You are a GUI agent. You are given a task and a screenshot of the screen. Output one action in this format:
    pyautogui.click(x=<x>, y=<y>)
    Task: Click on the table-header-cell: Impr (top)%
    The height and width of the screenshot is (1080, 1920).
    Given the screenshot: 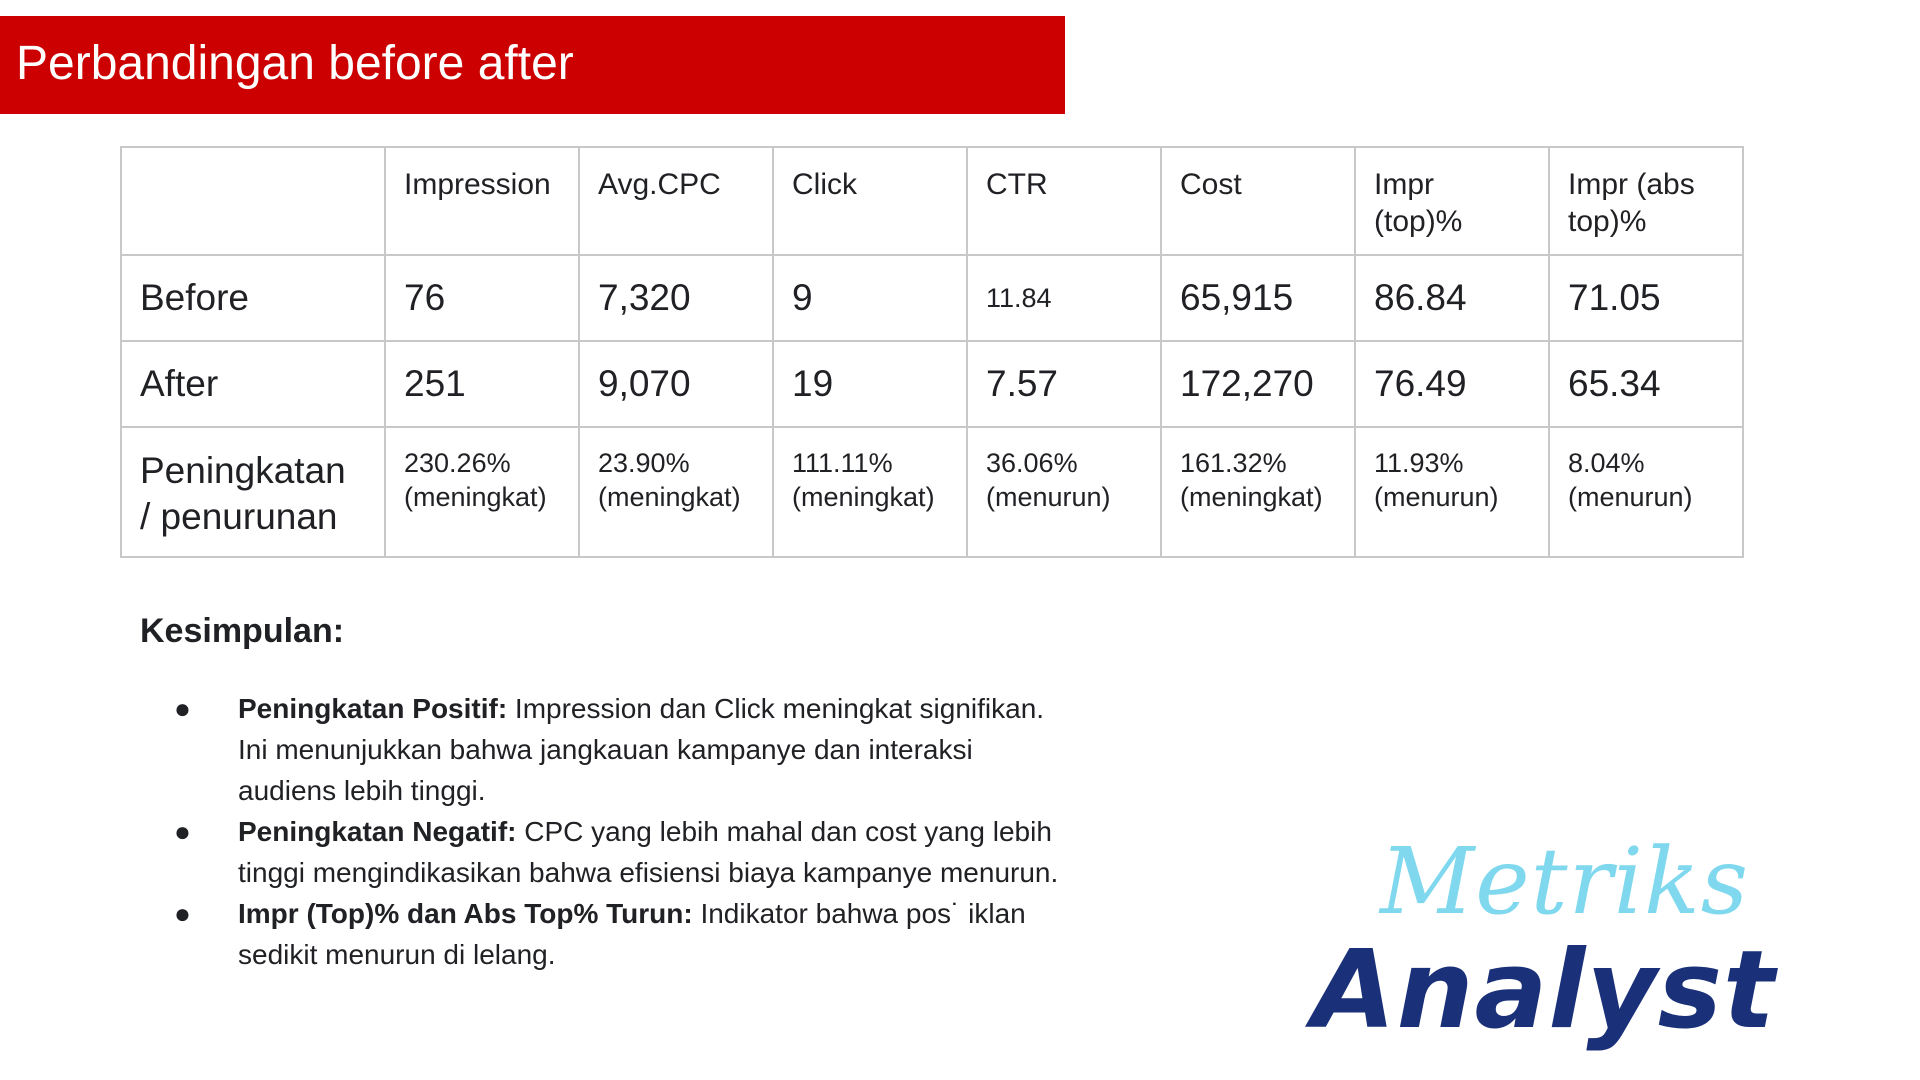 What is the action you would take?
    pyautogui.click(x=1452, y=201)
    